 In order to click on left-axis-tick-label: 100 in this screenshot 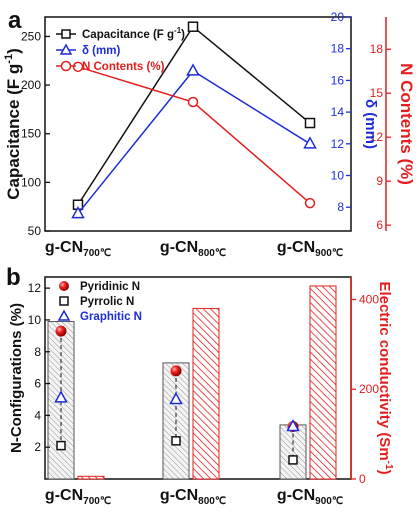, I will do `click(31, 182)`.